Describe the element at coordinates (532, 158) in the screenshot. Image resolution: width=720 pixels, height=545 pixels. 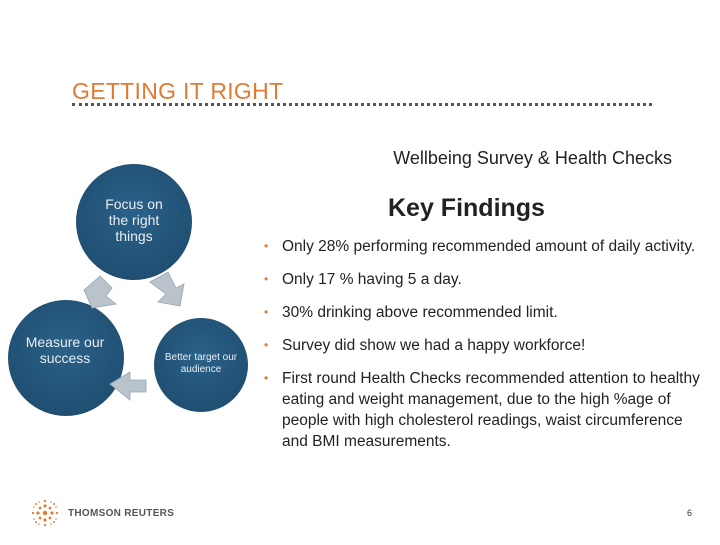
I see `slide-subtitle: Wellbeing Survey & Health Checks` at that location.